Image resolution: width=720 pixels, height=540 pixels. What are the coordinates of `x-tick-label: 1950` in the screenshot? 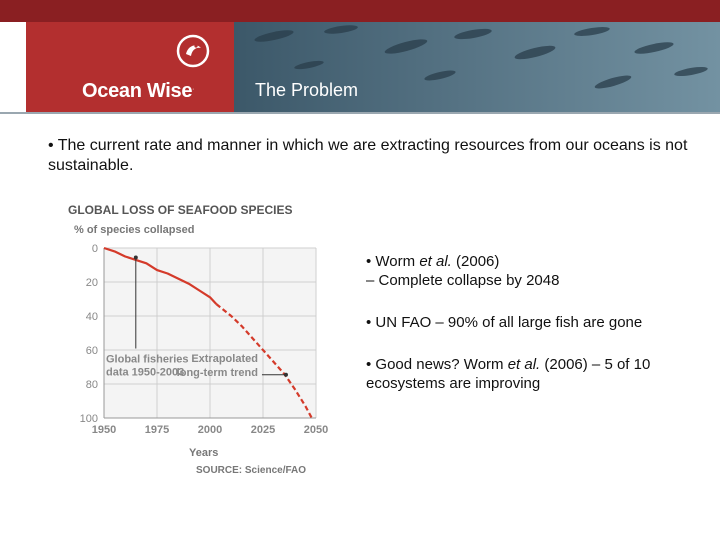 It's located at (104, 430).